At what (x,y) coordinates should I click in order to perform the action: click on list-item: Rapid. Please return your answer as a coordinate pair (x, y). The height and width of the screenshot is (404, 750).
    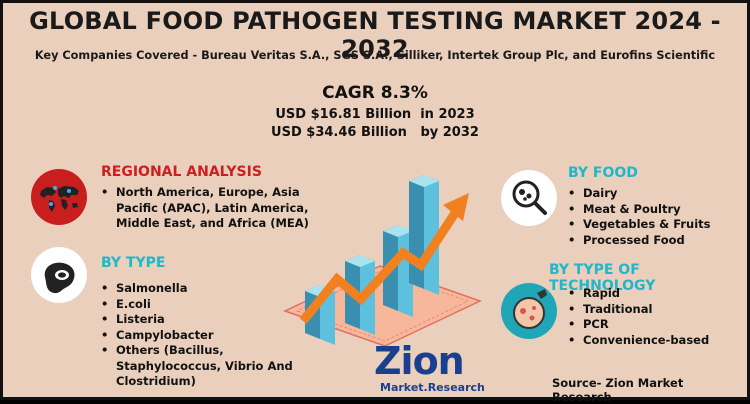
    Looking at the image, I should click on (653, 294).